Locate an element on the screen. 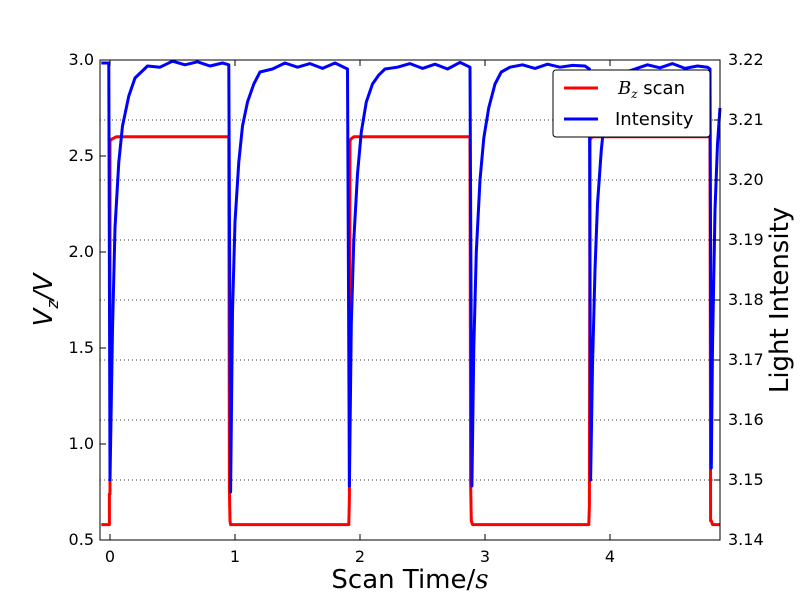  y-right-tick-label-5: 3.19 is located at coordinates (746, 239).